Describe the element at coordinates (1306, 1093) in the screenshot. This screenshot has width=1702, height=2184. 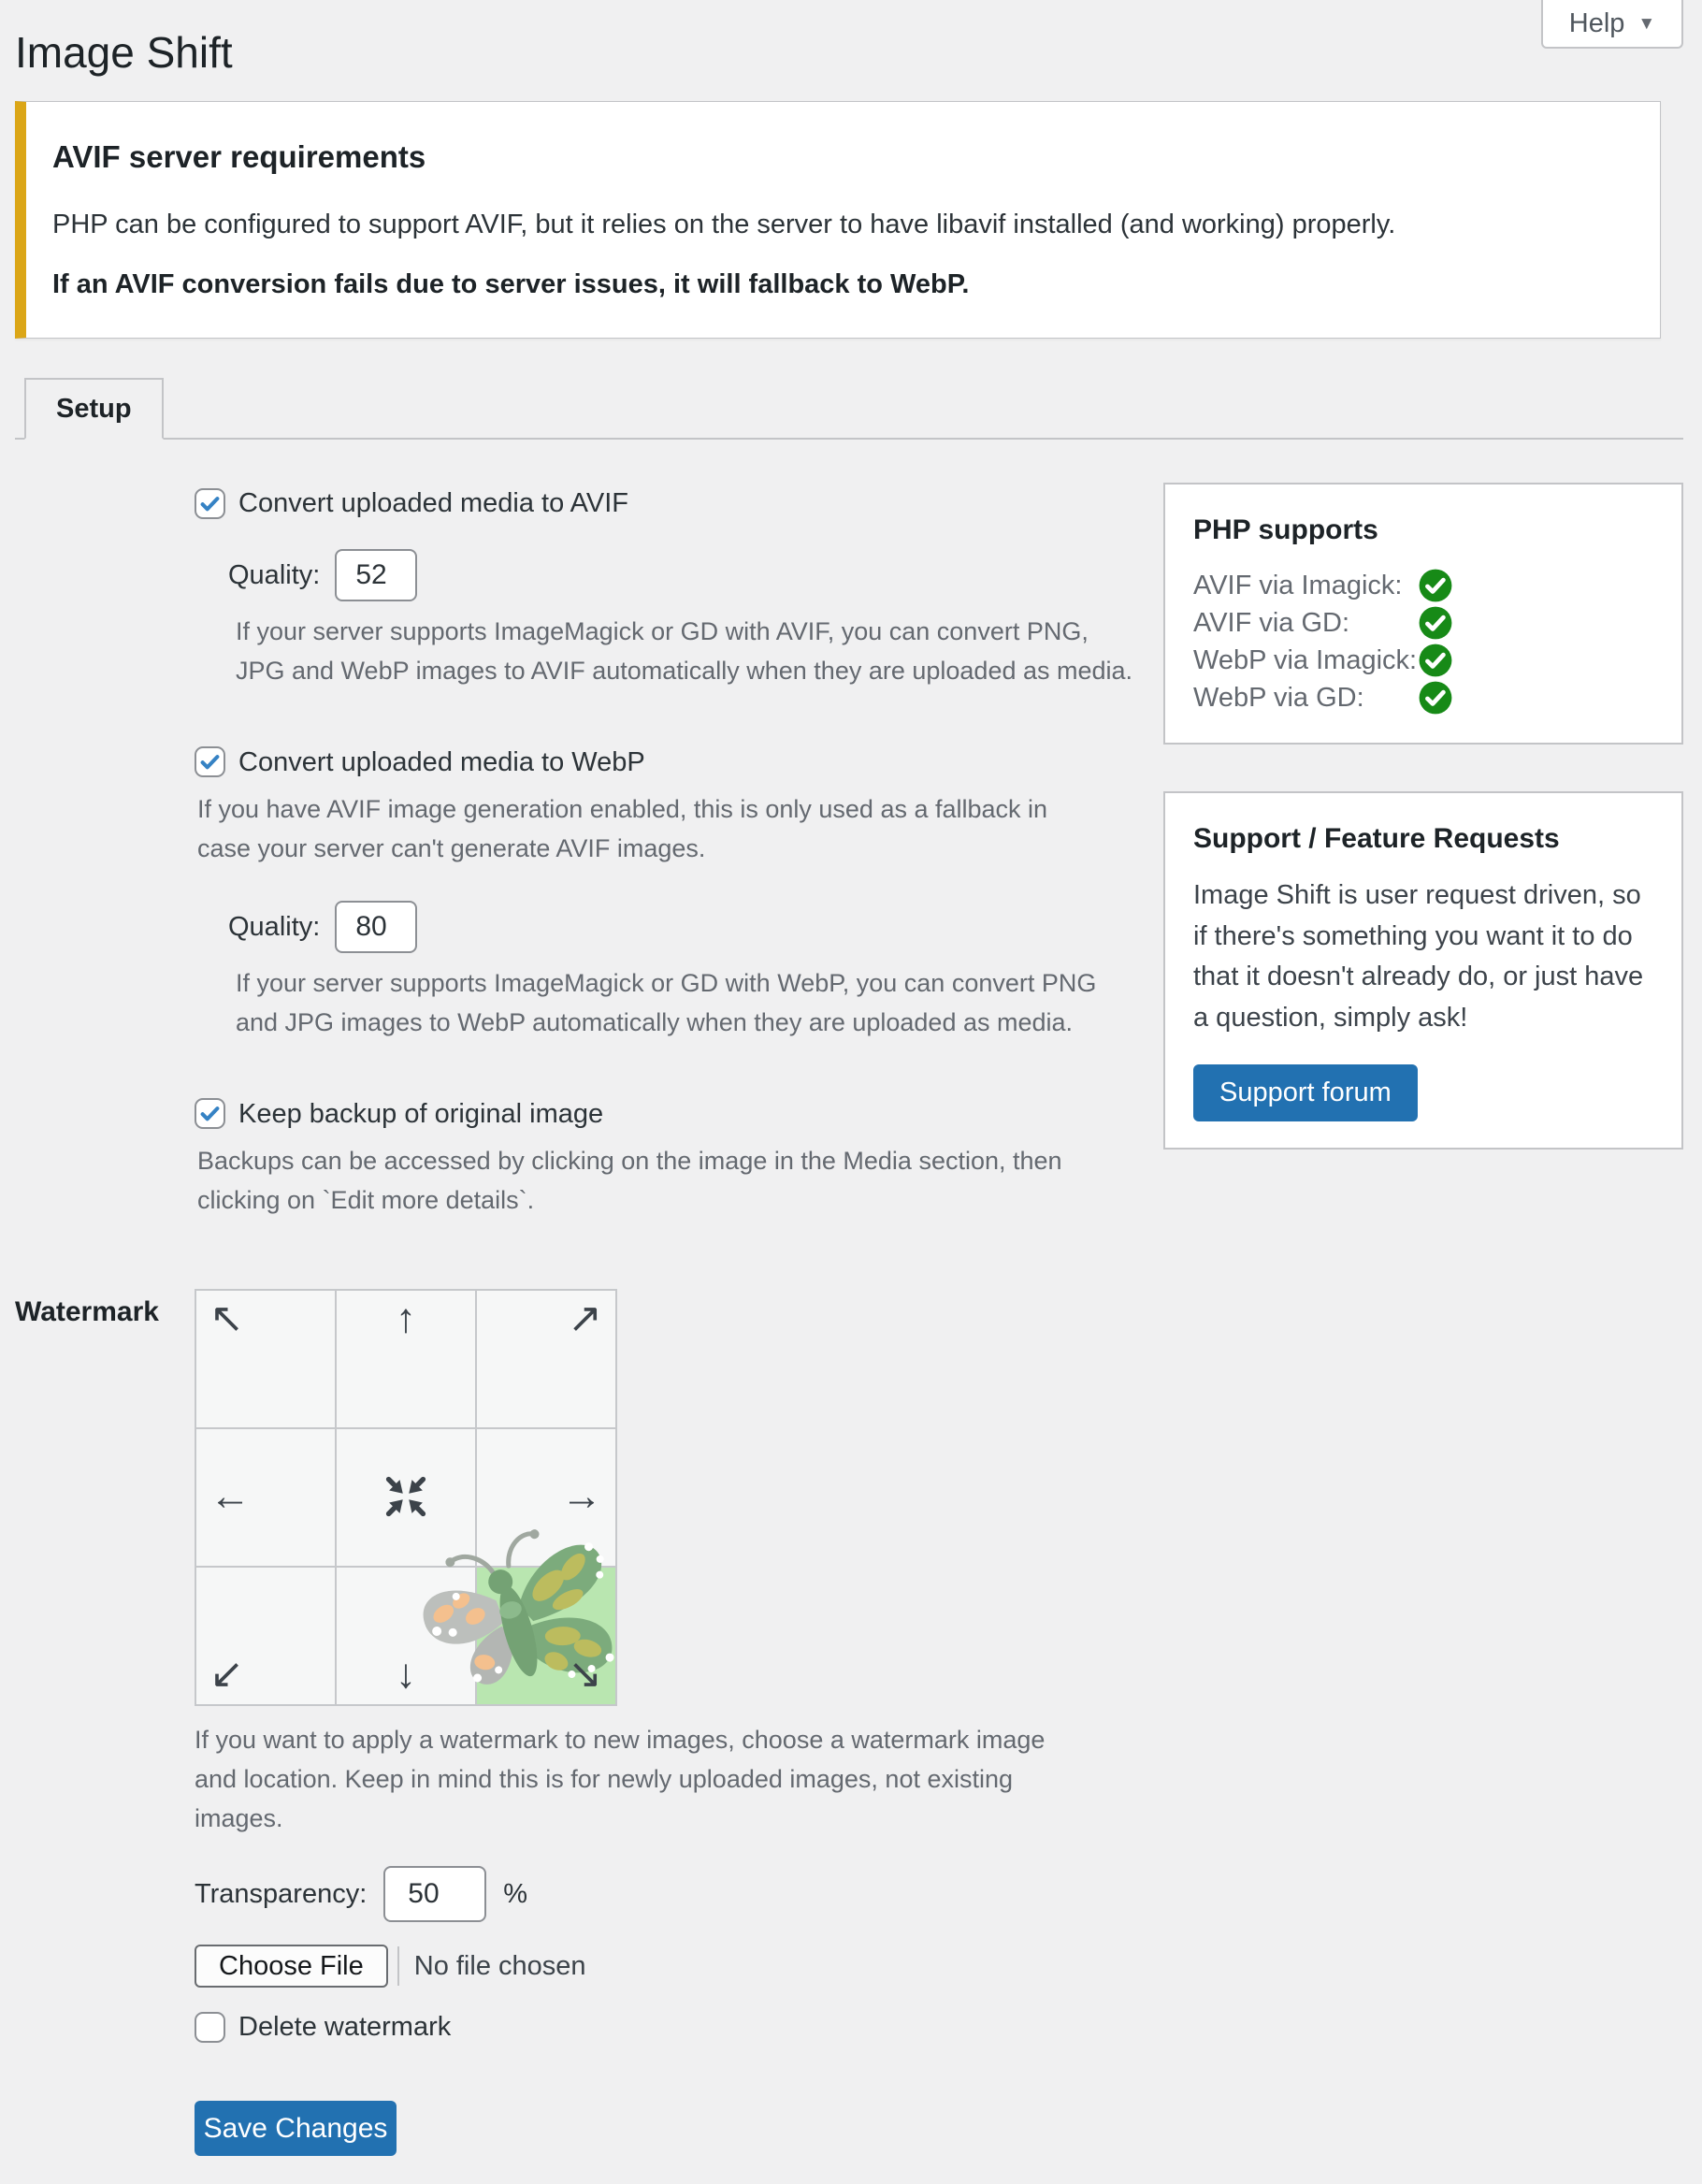
I see `support-forum-button: Support forum` at that location.